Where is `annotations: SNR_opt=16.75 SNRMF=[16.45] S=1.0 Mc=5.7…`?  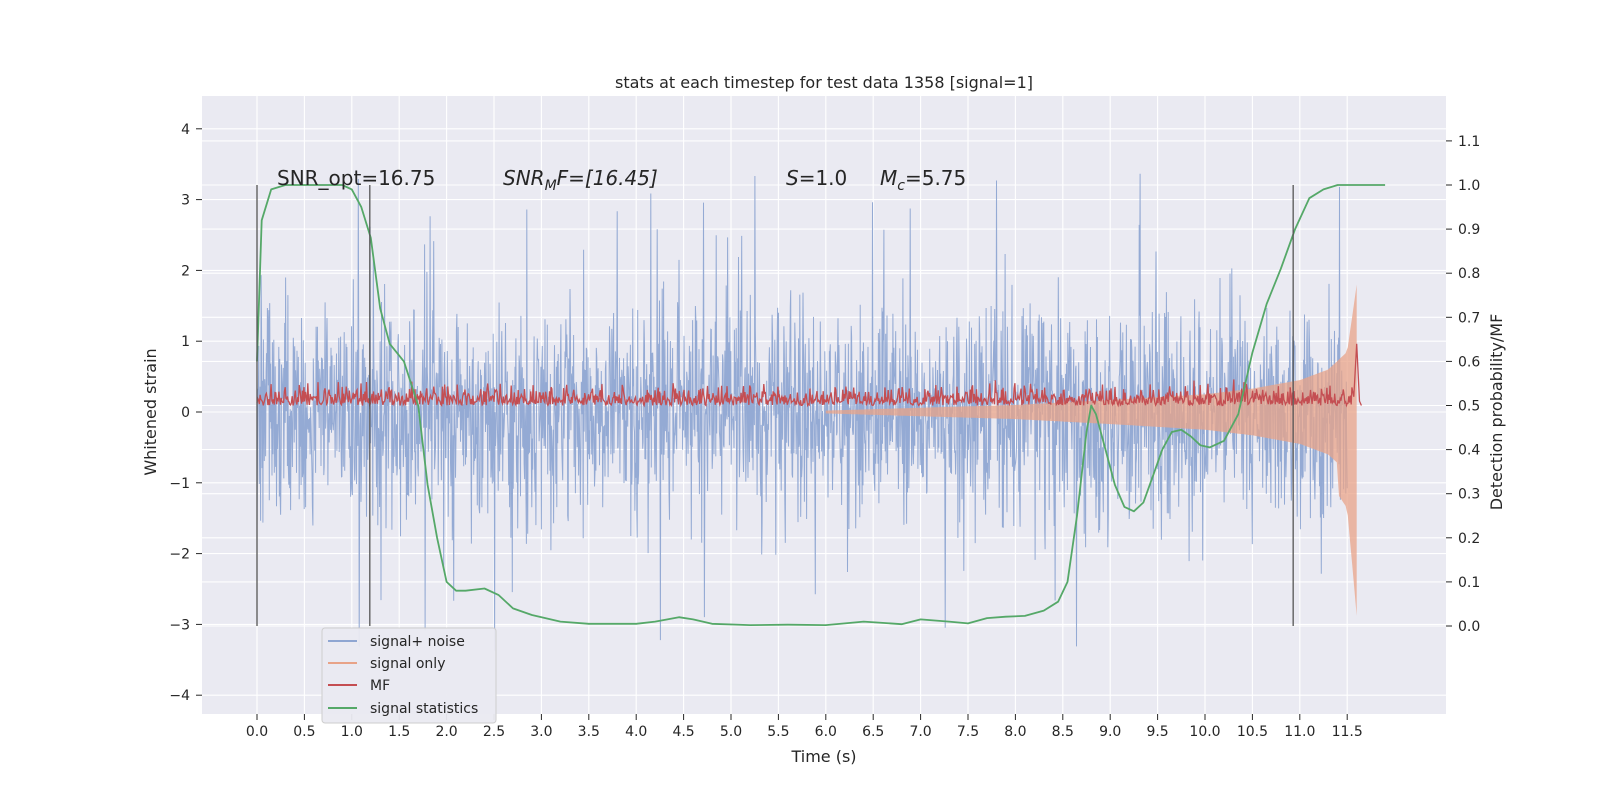 annotations: SNR_opt=16.75 SNRMF=[16.45] S=1.0 Mc=5.7… is located at coordinates (621, 180).